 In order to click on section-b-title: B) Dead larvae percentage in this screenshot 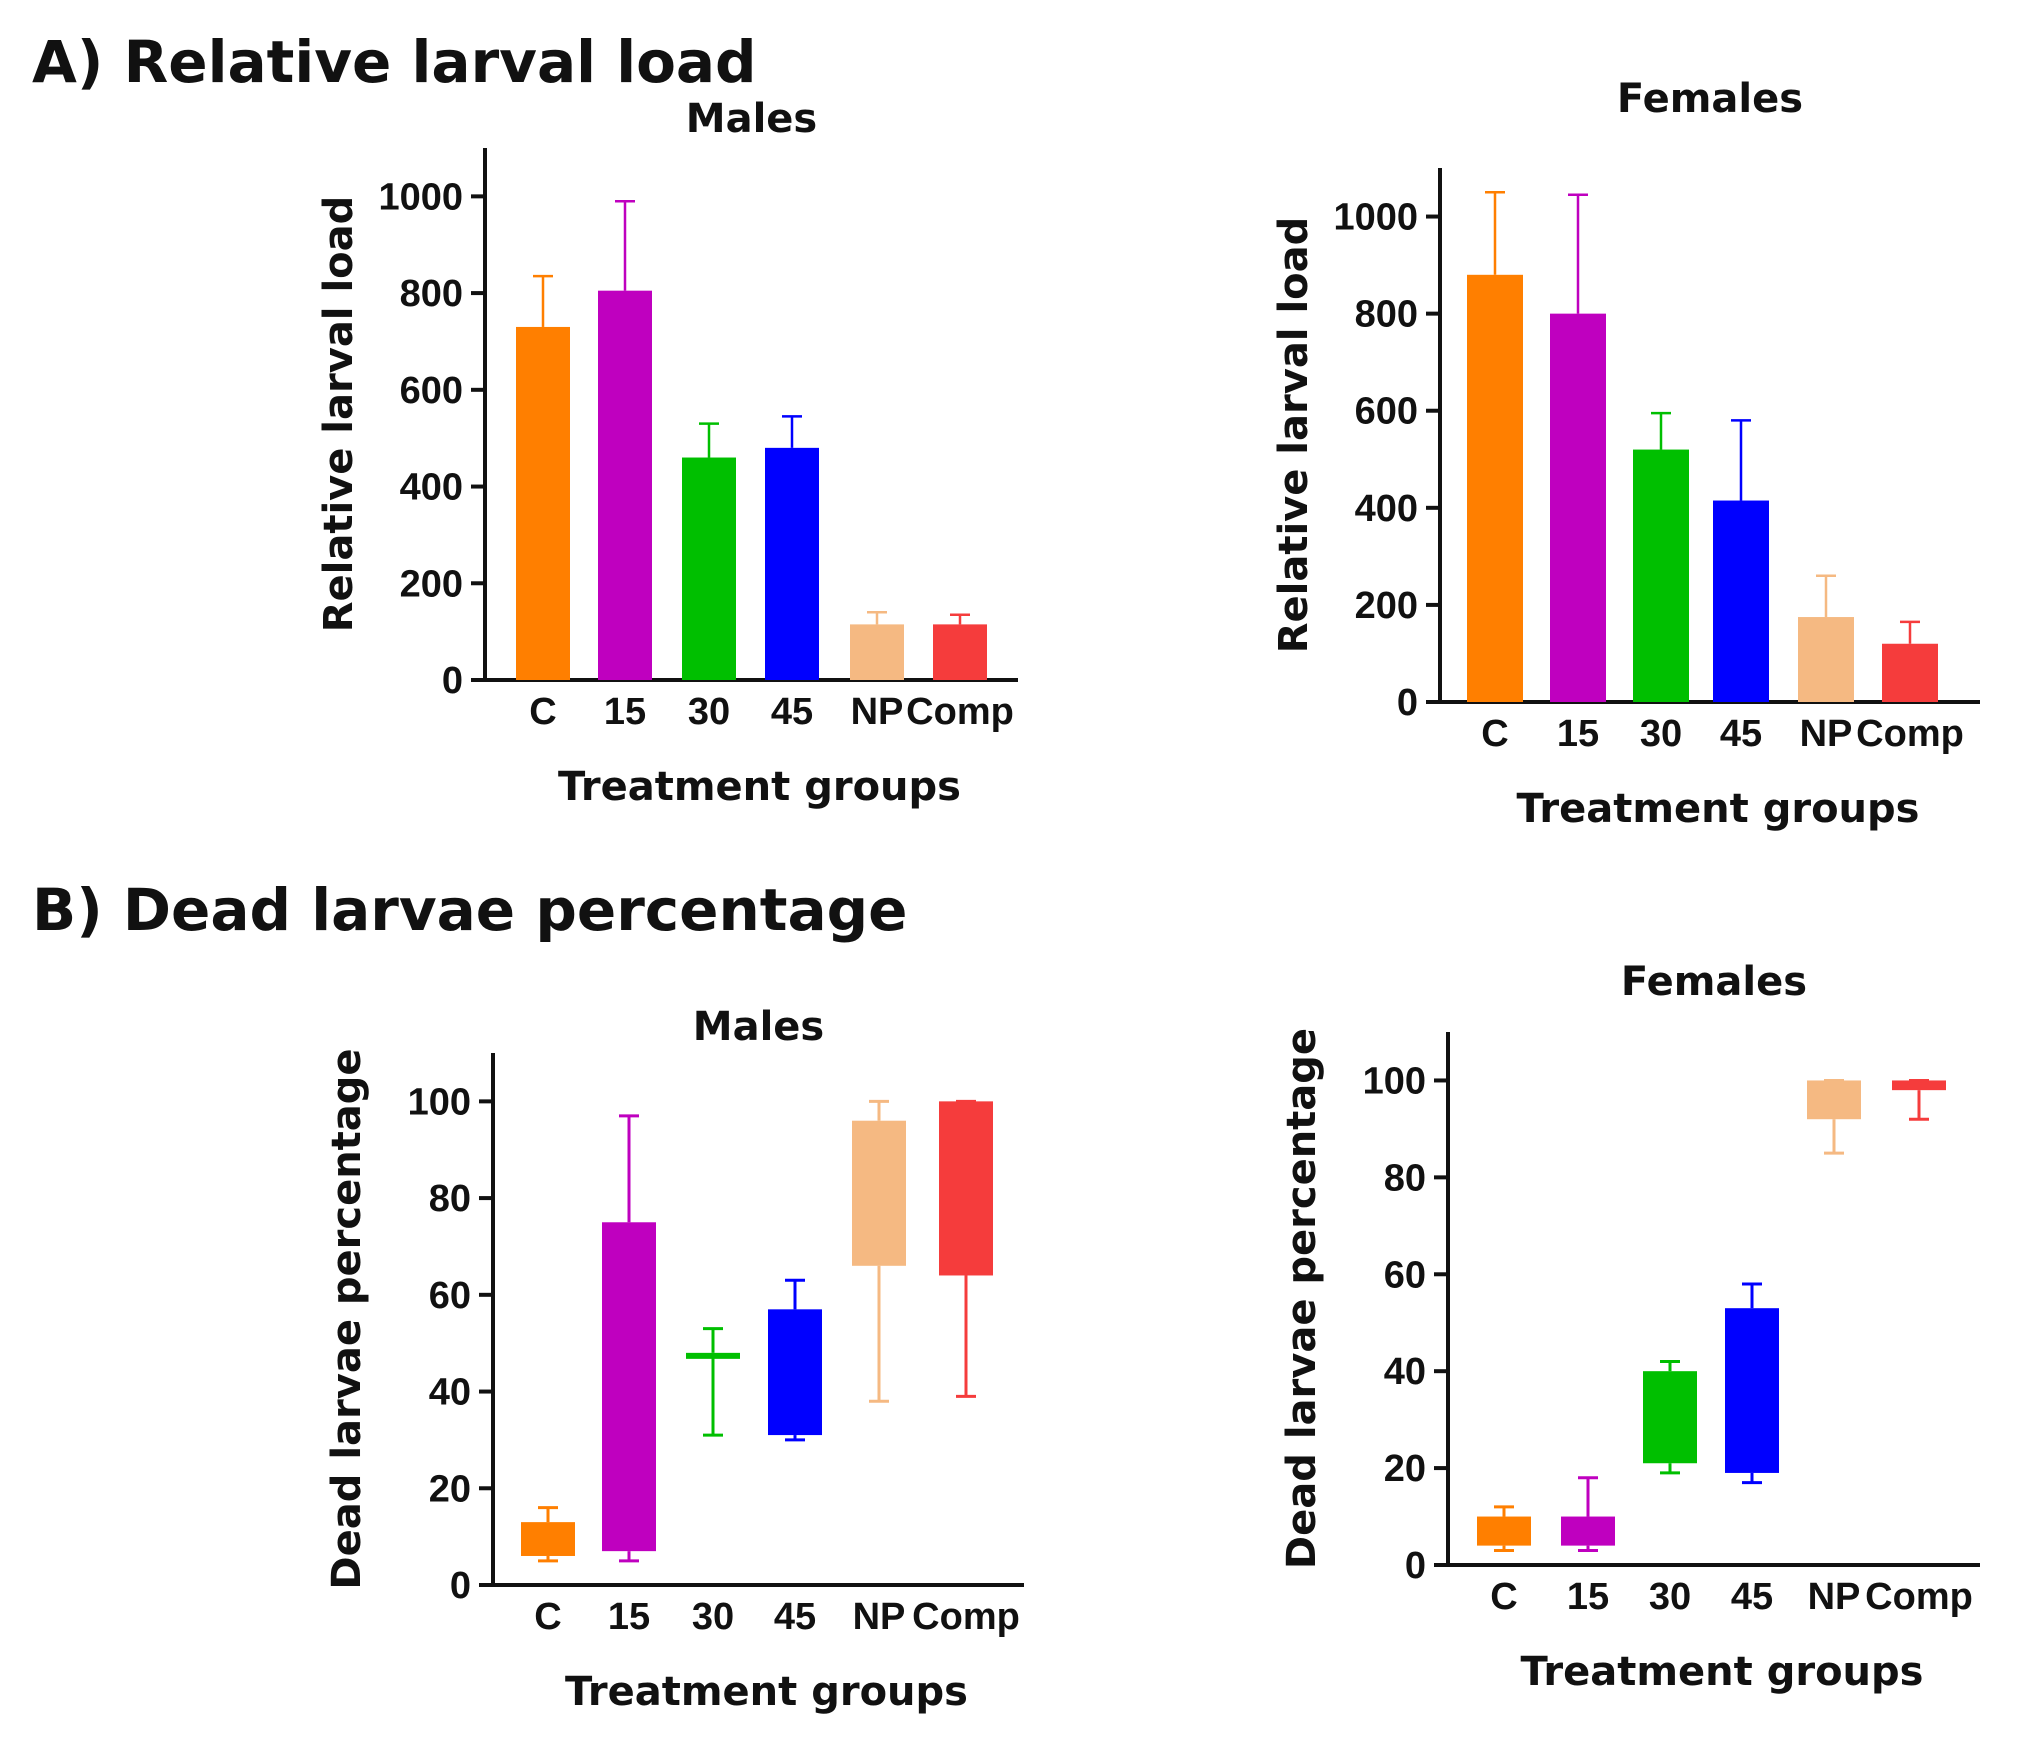, I will do `click(470, 910)`.